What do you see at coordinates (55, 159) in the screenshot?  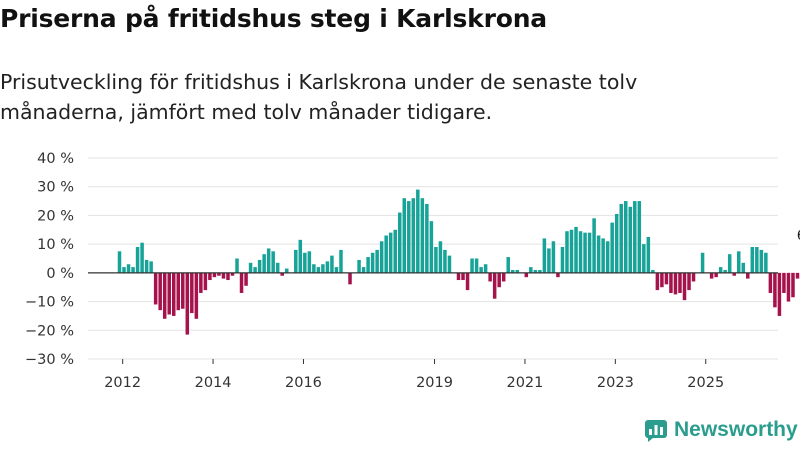 I see `y-tick-label: 40 %` at bounding box center [55, 159].